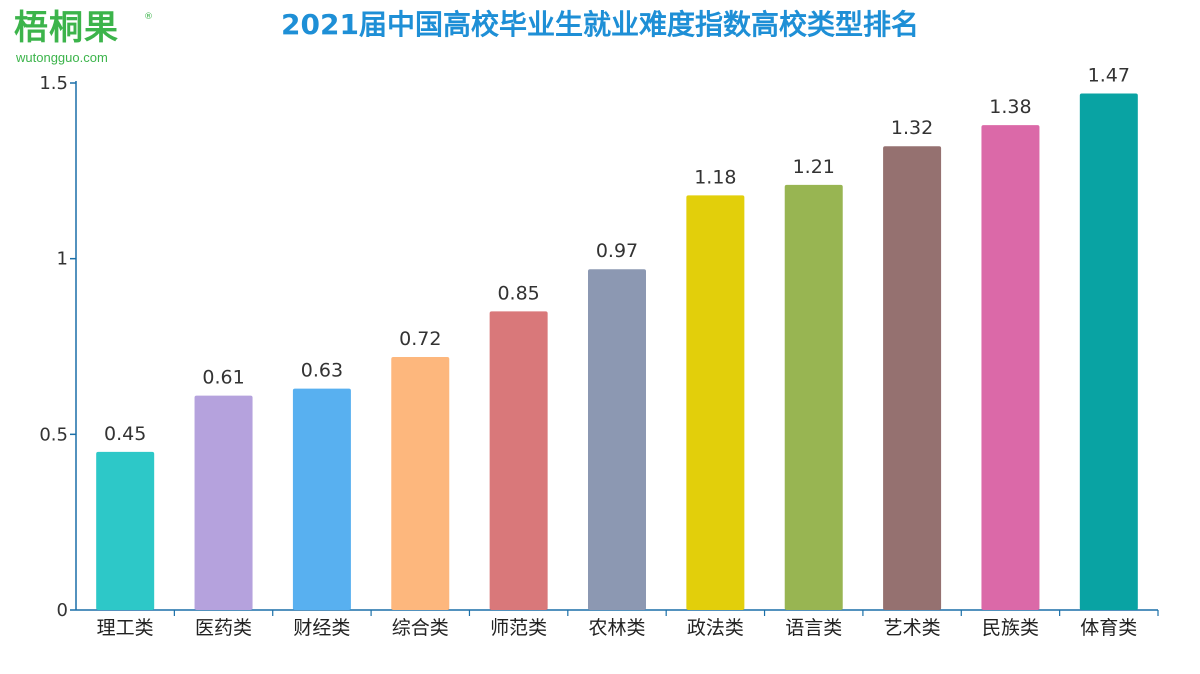 Image resolution: width=1200 pixels, height=674 pixels. I want to click on data-label: 0.72, so click(420, 339).